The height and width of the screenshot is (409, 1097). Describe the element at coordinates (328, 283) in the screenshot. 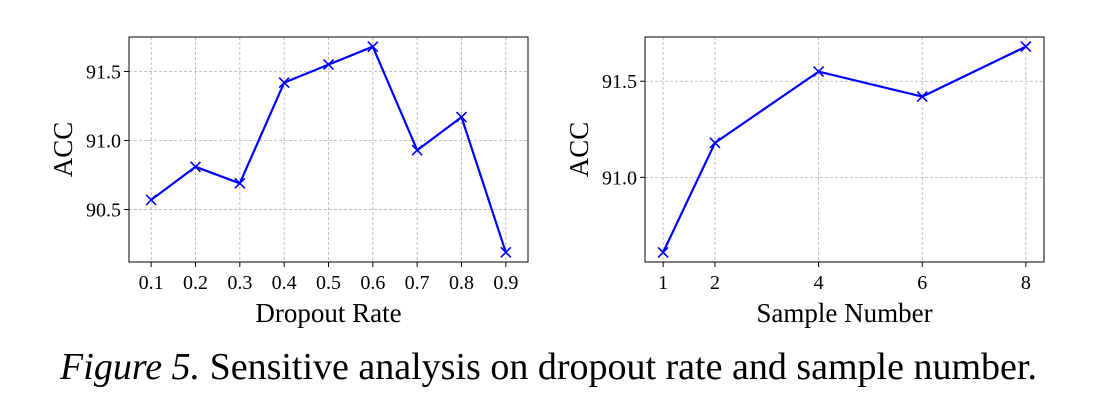

I see `x-tick-label: 0.5` at that location.